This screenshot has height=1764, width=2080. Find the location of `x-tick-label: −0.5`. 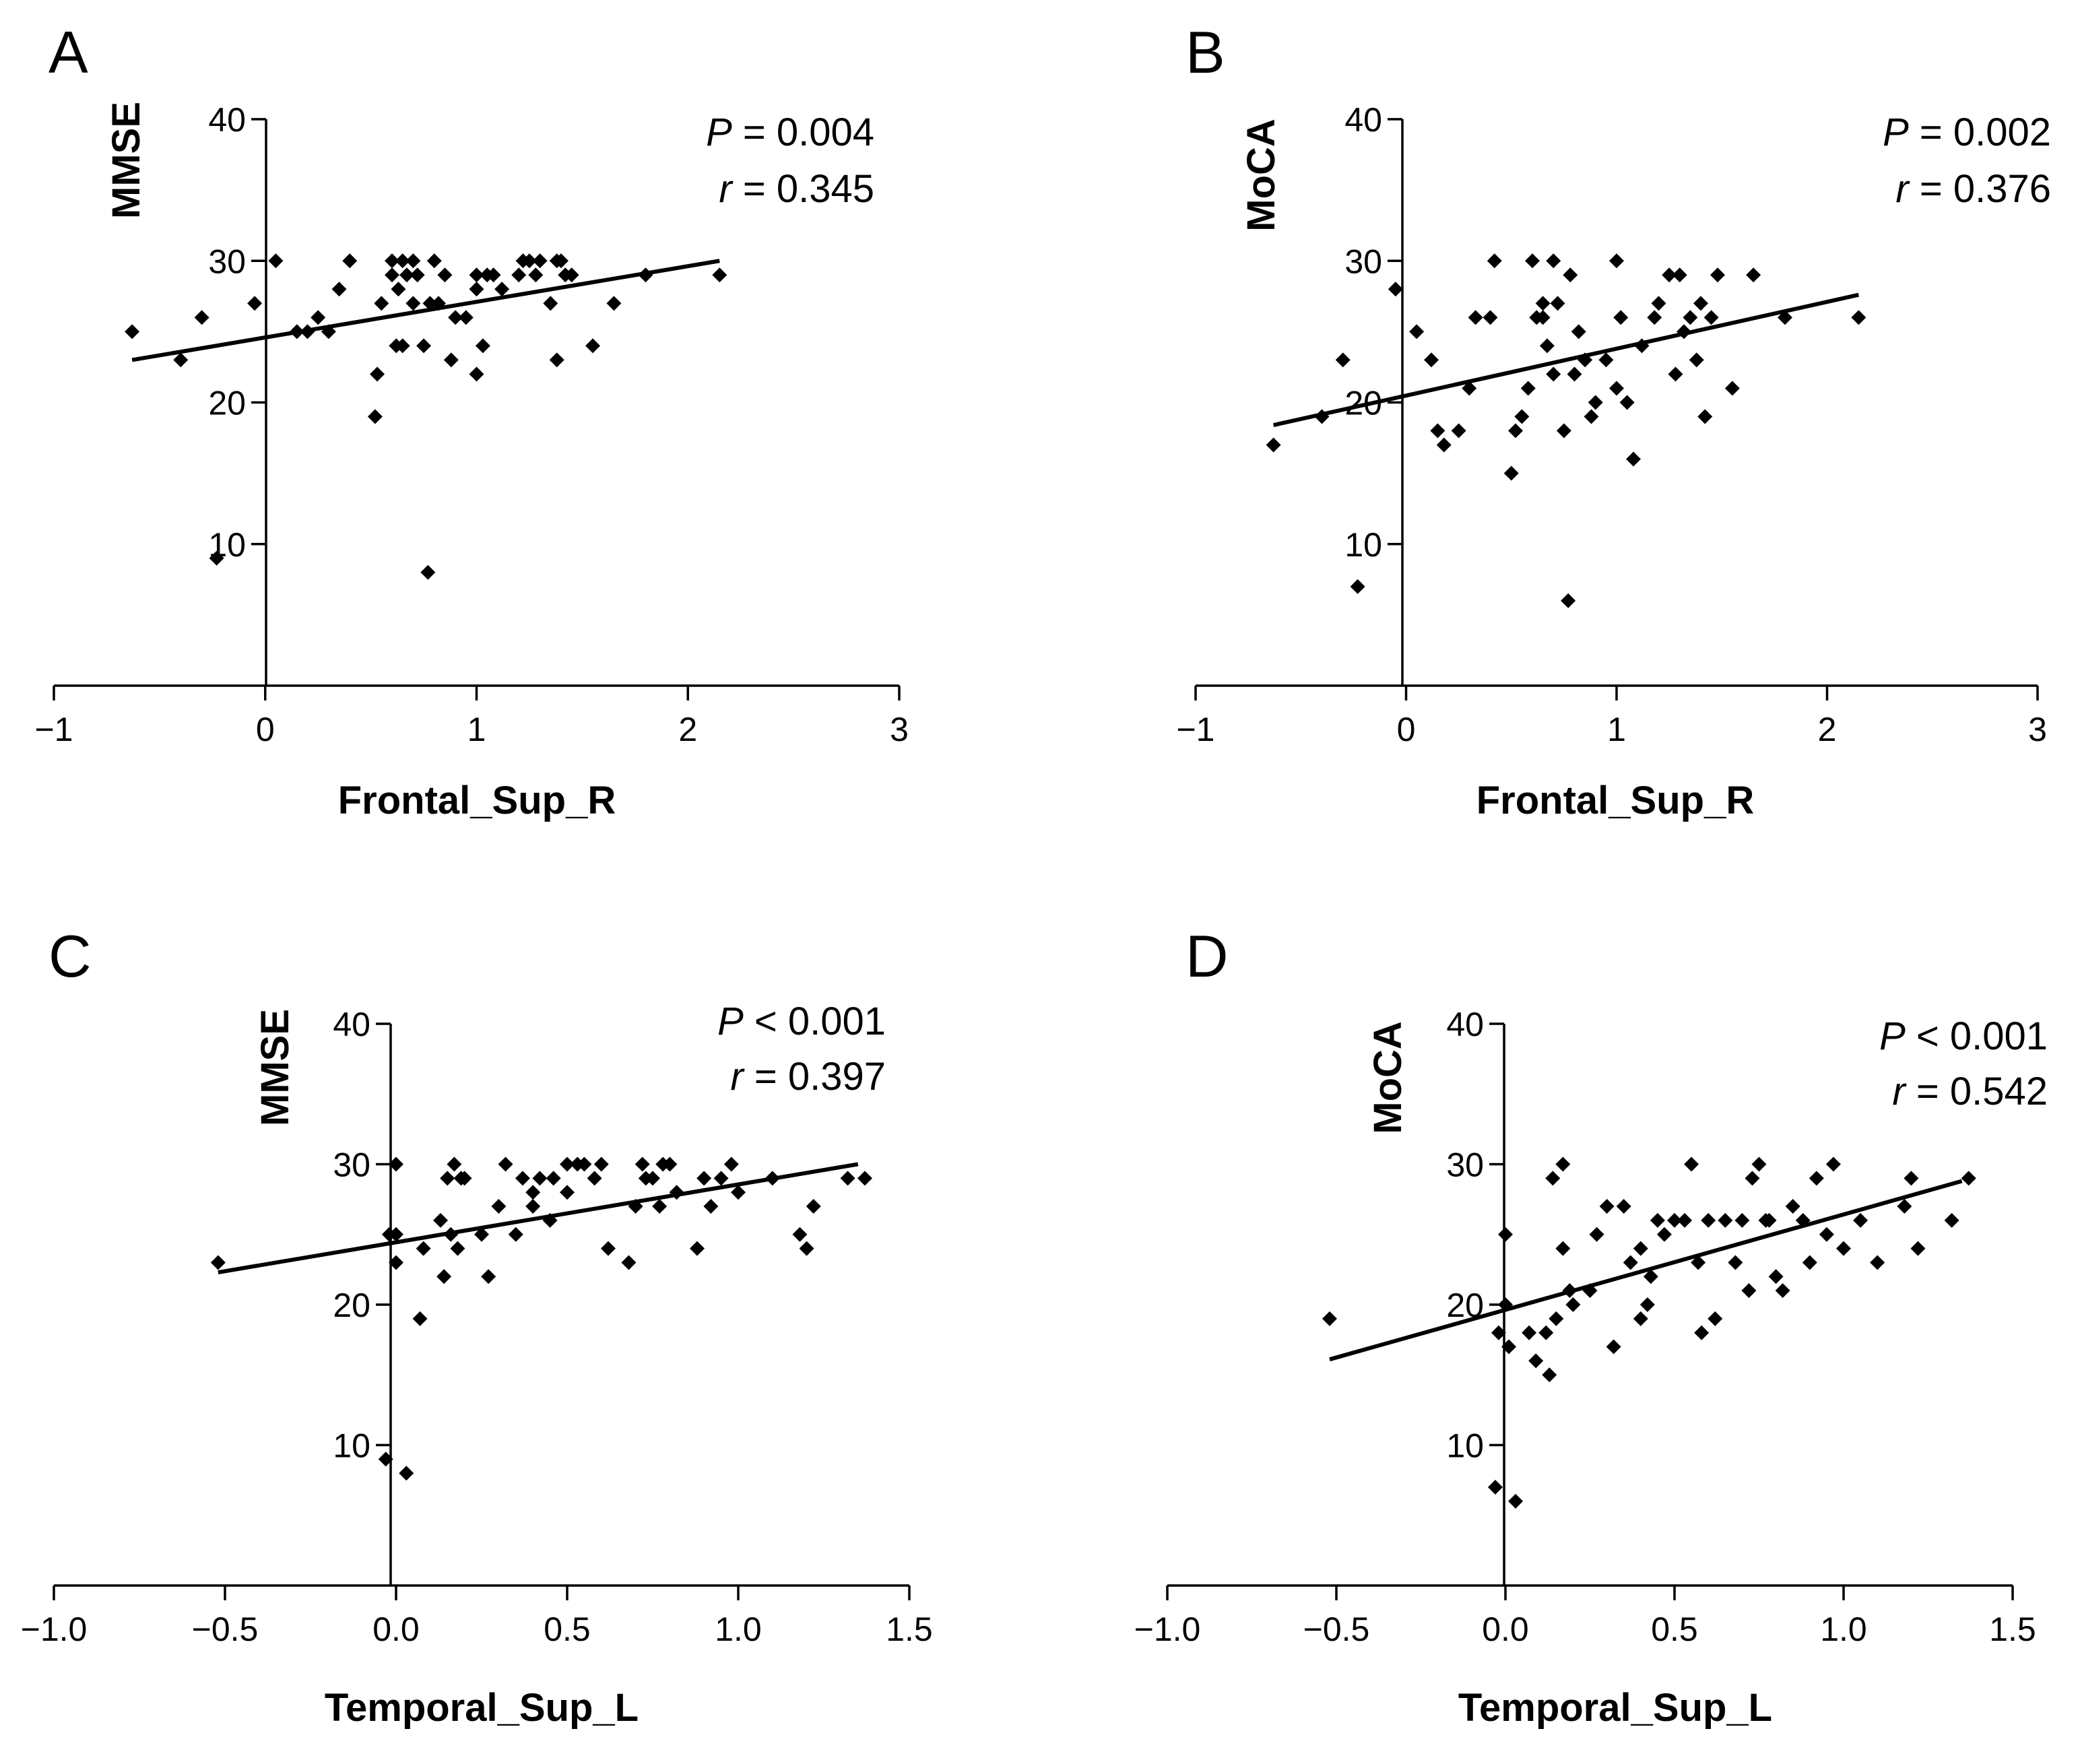

x-tick-label: −0.5 is located at coordinates (1336, 1629).